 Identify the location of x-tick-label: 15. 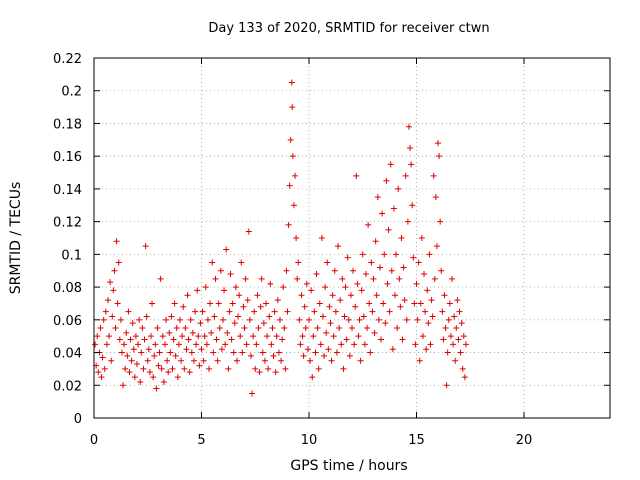
(416, 440).